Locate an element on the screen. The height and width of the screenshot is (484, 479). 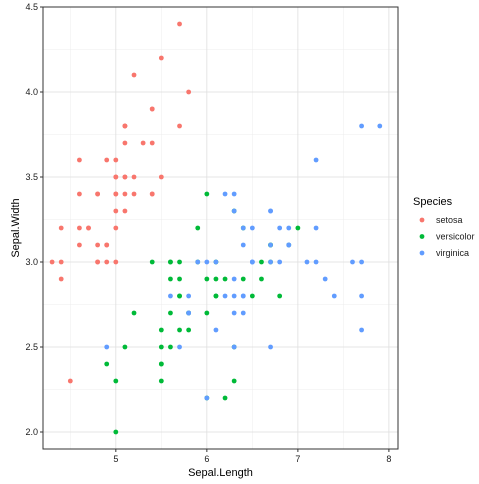
x-tick-label: 7 is located at coordinates (297, 459).